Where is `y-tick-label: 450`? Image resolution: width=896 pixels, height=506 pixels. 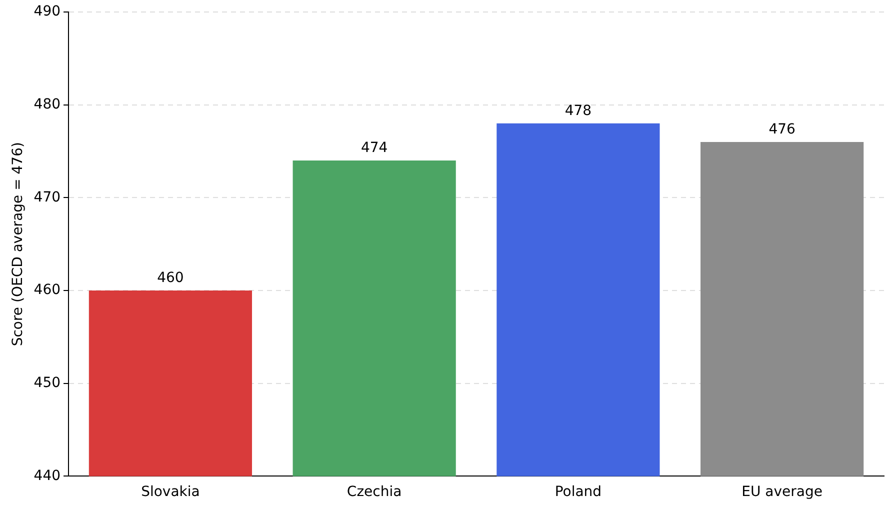
y-tick-label: 450 is located at coordinates (47, 383).